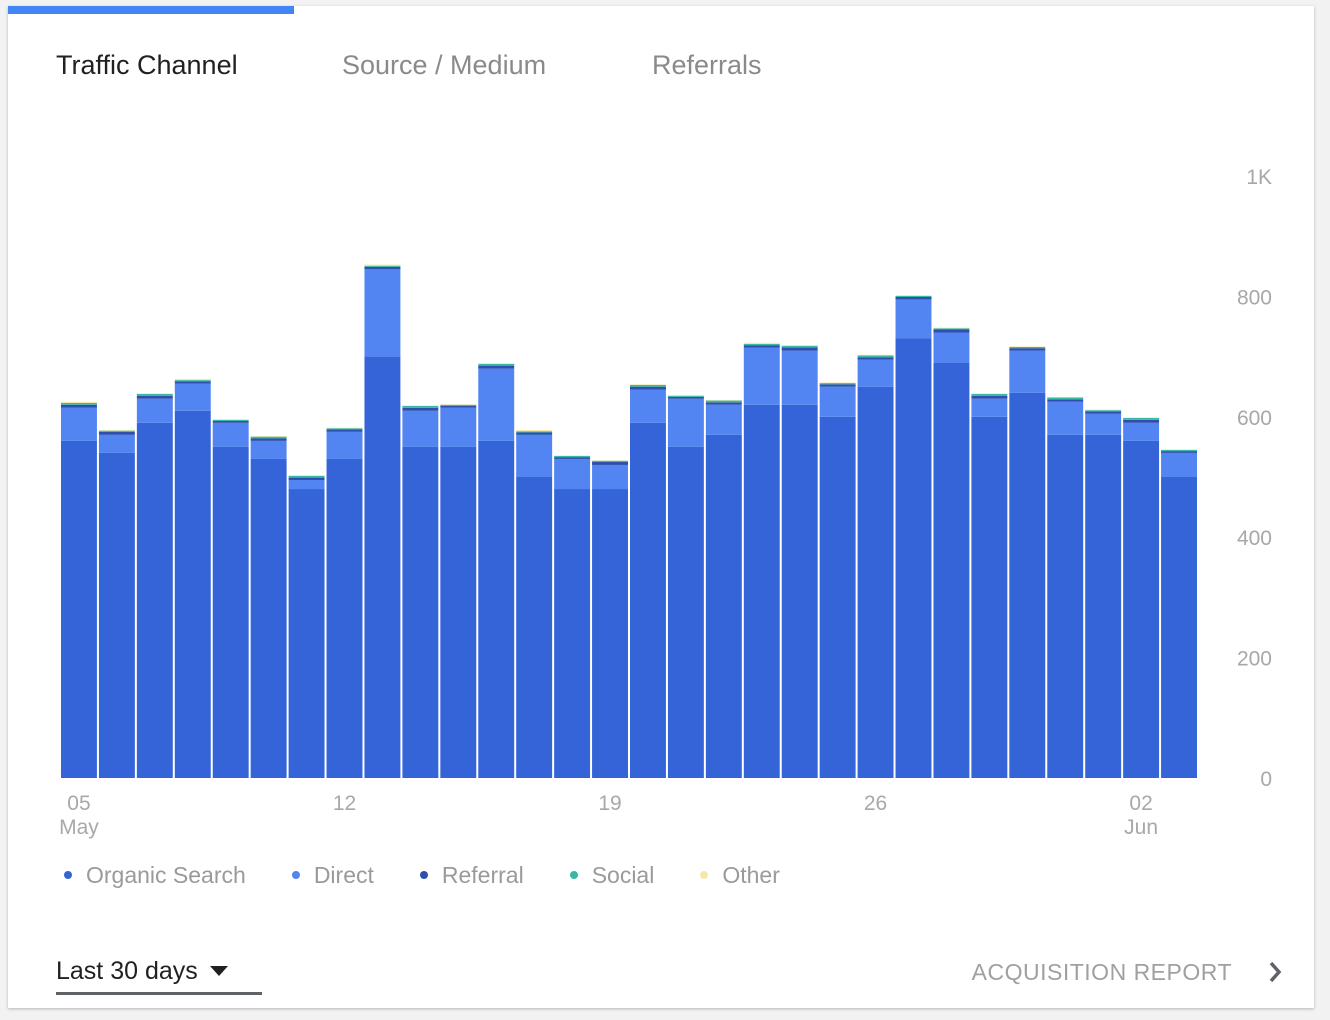 The height and width of the screenshot is (1020, 1330). Describe the element at coordinates (707, 65) in the screenshot. I see `tab-referrals: Referrals` at that location.